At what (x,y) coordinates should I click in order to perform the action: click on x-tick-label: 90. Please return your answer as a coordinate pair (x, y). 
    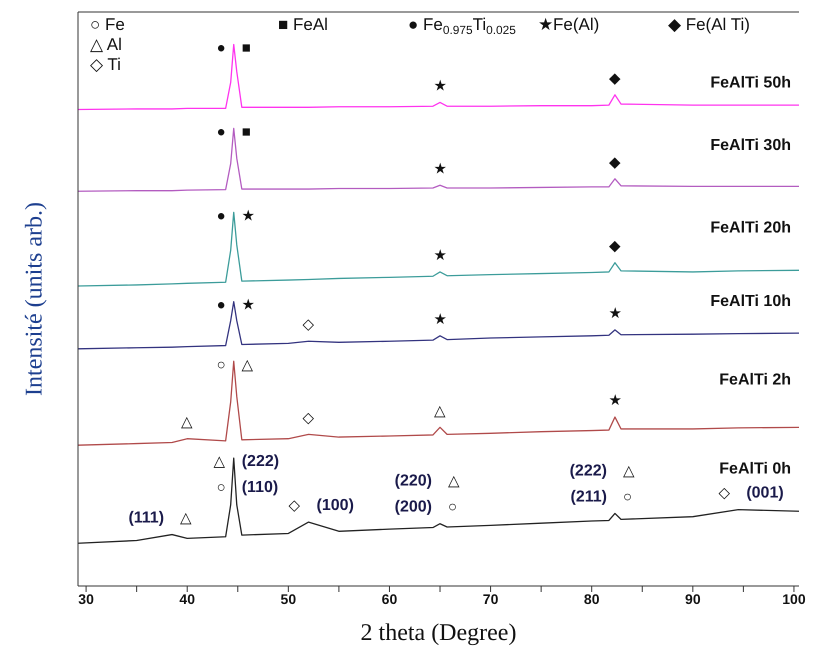
    Looking at the image, I should click on (693, 598).